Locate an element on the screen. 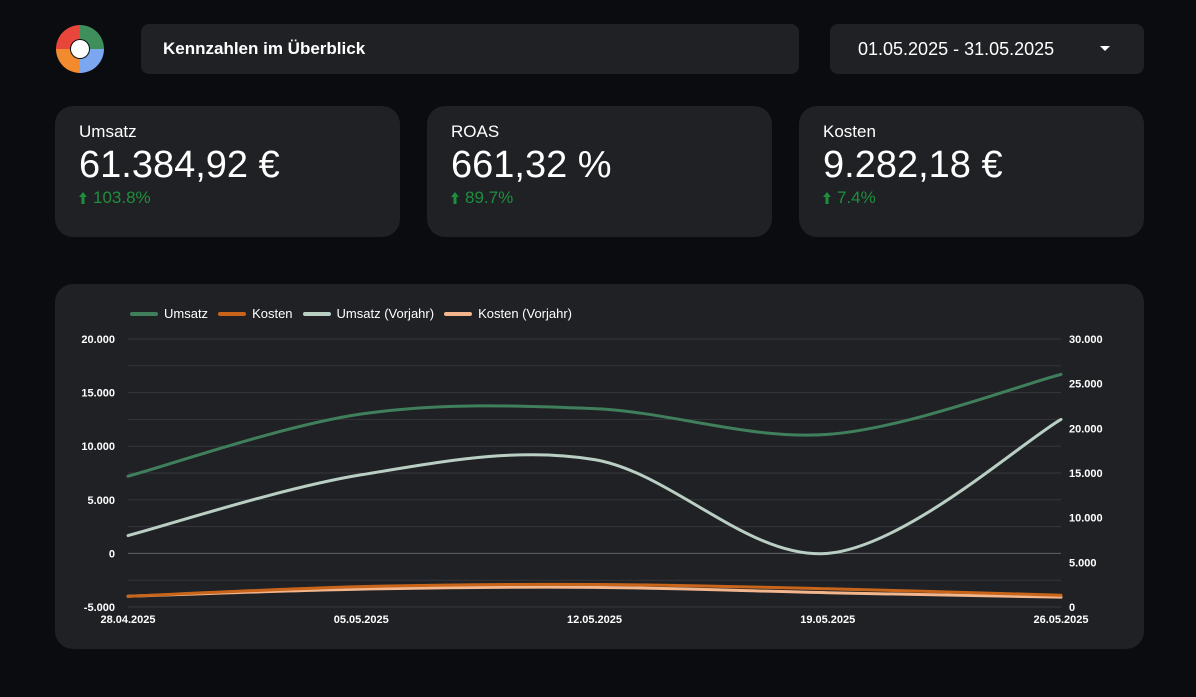 The width and height of the screenshot is (1196, 697). x-tick-label: 19.05.2025 is located at coordinates (827, 620).